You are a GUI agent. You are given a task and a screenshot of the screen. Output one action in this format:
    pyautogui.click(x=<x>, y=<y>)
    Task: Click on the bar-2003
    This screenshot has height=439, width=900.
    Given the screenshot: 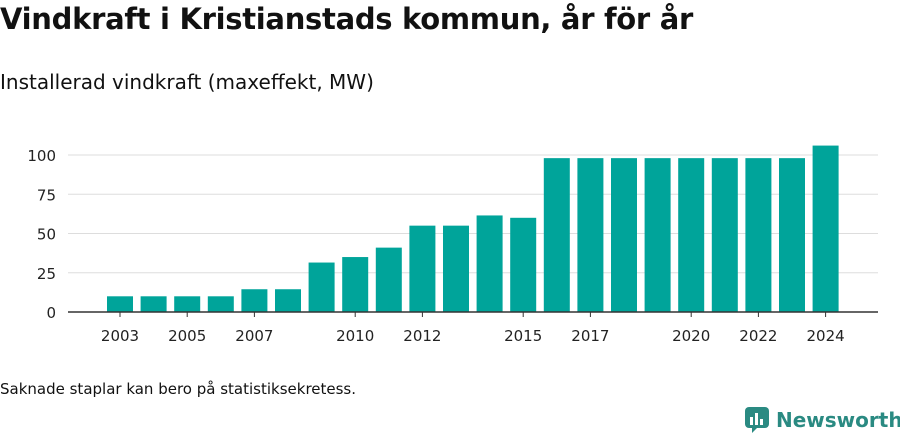 What is the action you would take?
    pyautogui.click(x=120, y=304)
    